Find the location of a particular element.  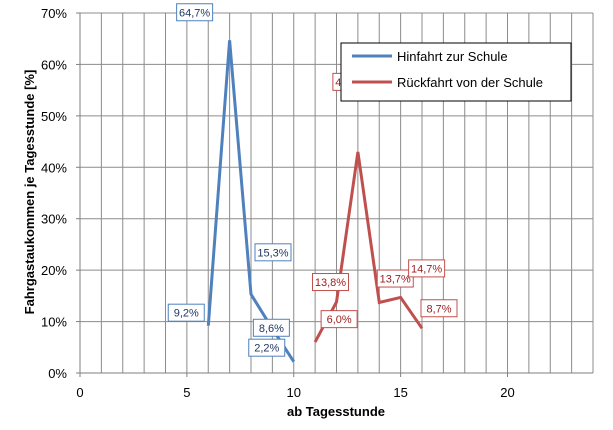

y-tick-label: 50% is located at coordinates (54, 116).